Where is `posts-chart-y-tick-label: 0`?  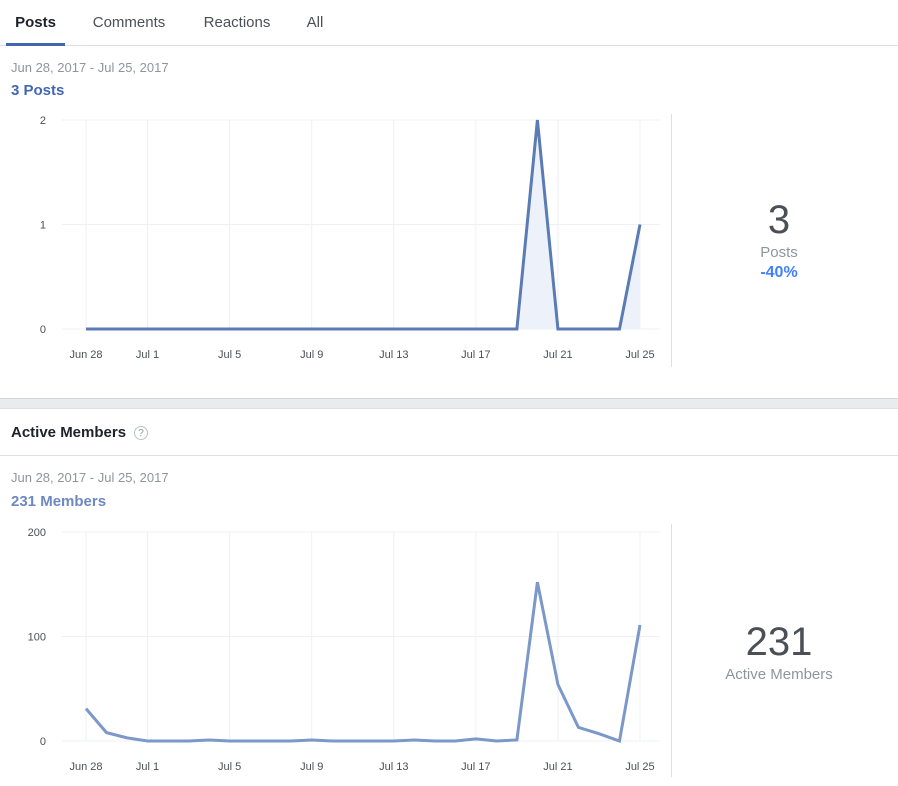 posts-chart-y-tick-label: 0 is located at coordinates (43, 330).